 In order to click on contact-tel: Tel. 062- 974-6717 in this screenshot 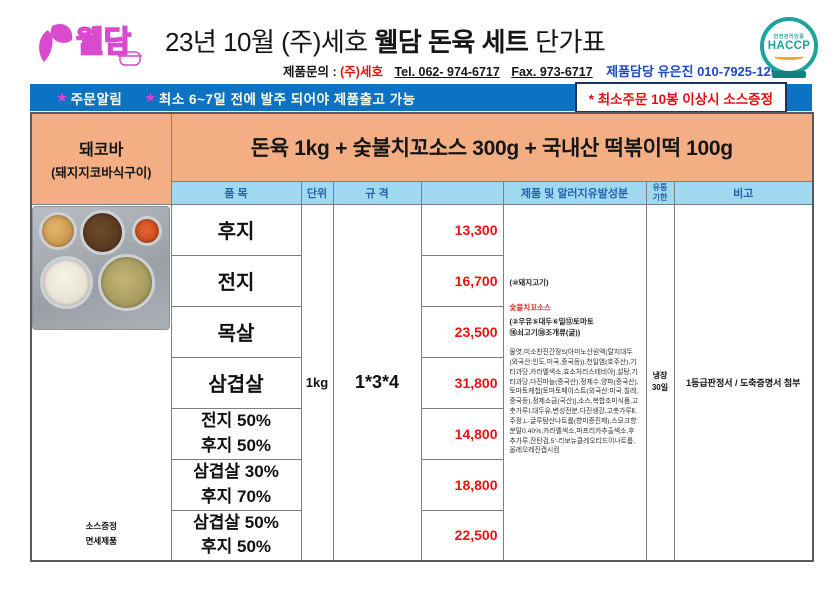, I will do `click(447, 72)`.